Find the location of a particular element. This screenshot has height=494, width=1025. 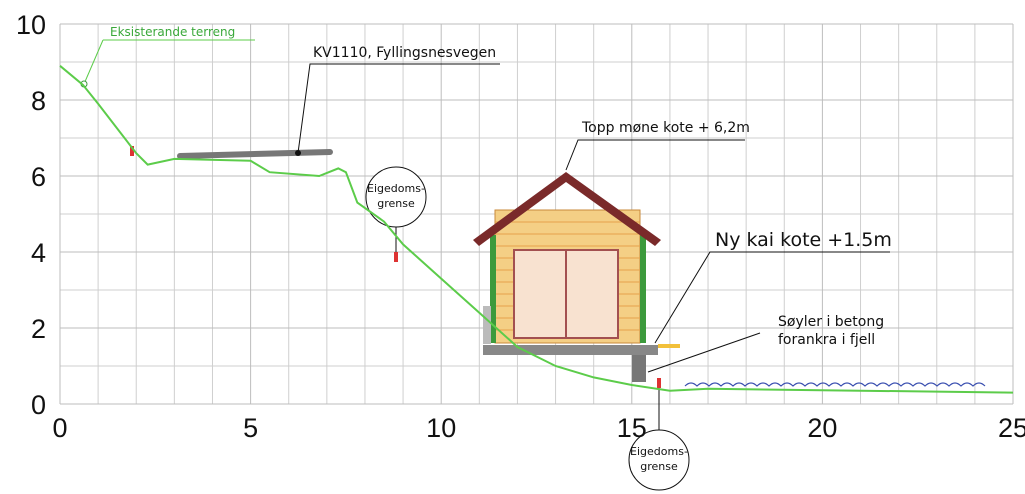

x-tick-label: 0 is located at coordinates (59, 428).